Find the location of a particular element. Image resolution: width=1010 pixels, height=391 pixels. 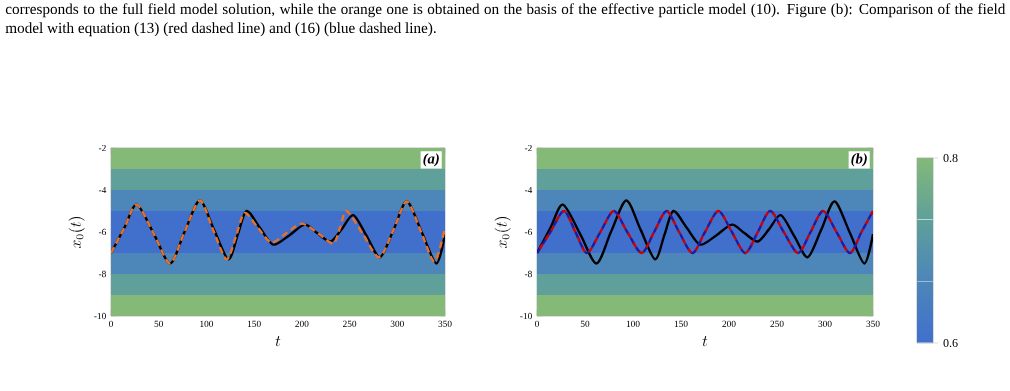

color-bar-label: 0.6 is located at coordinates (950, 343).